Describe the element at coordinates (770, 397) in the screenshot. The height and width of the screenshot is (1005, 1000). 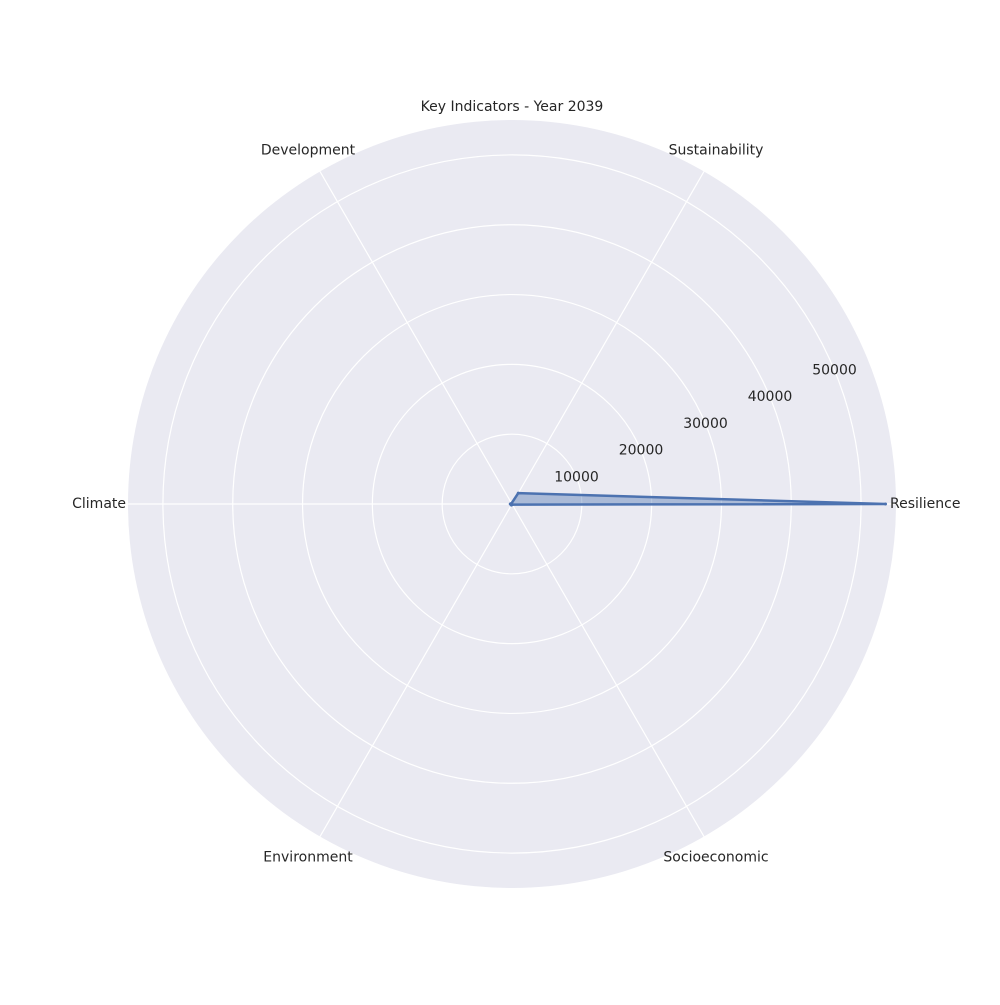
I see `radial-tick-label: 40000` at that location.